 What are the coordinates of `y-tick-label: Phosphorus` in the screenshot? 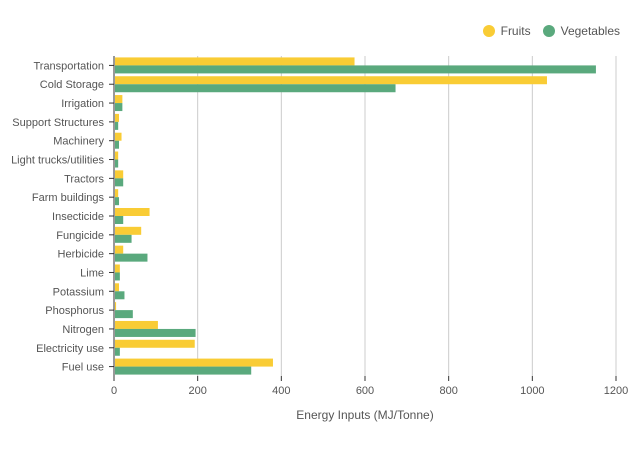 It's located at (74, 311).